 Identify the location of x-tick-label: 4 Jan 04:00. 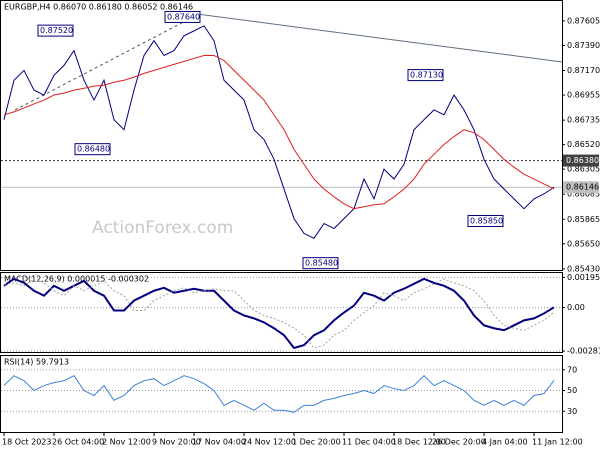
(505, 442).